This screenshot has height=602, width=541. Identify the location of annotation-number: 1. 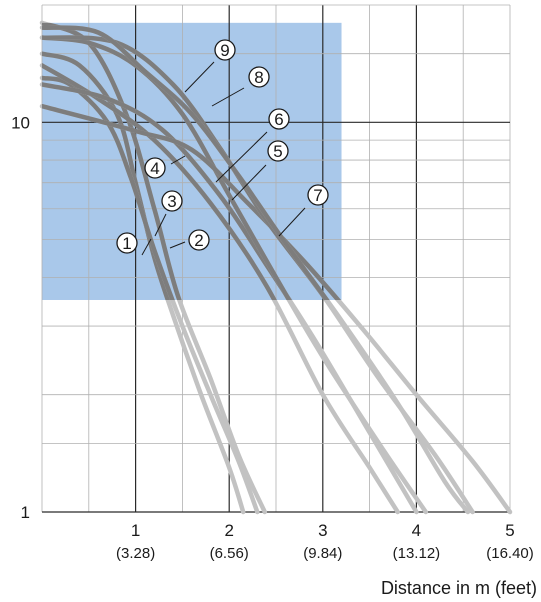
(126, 243).